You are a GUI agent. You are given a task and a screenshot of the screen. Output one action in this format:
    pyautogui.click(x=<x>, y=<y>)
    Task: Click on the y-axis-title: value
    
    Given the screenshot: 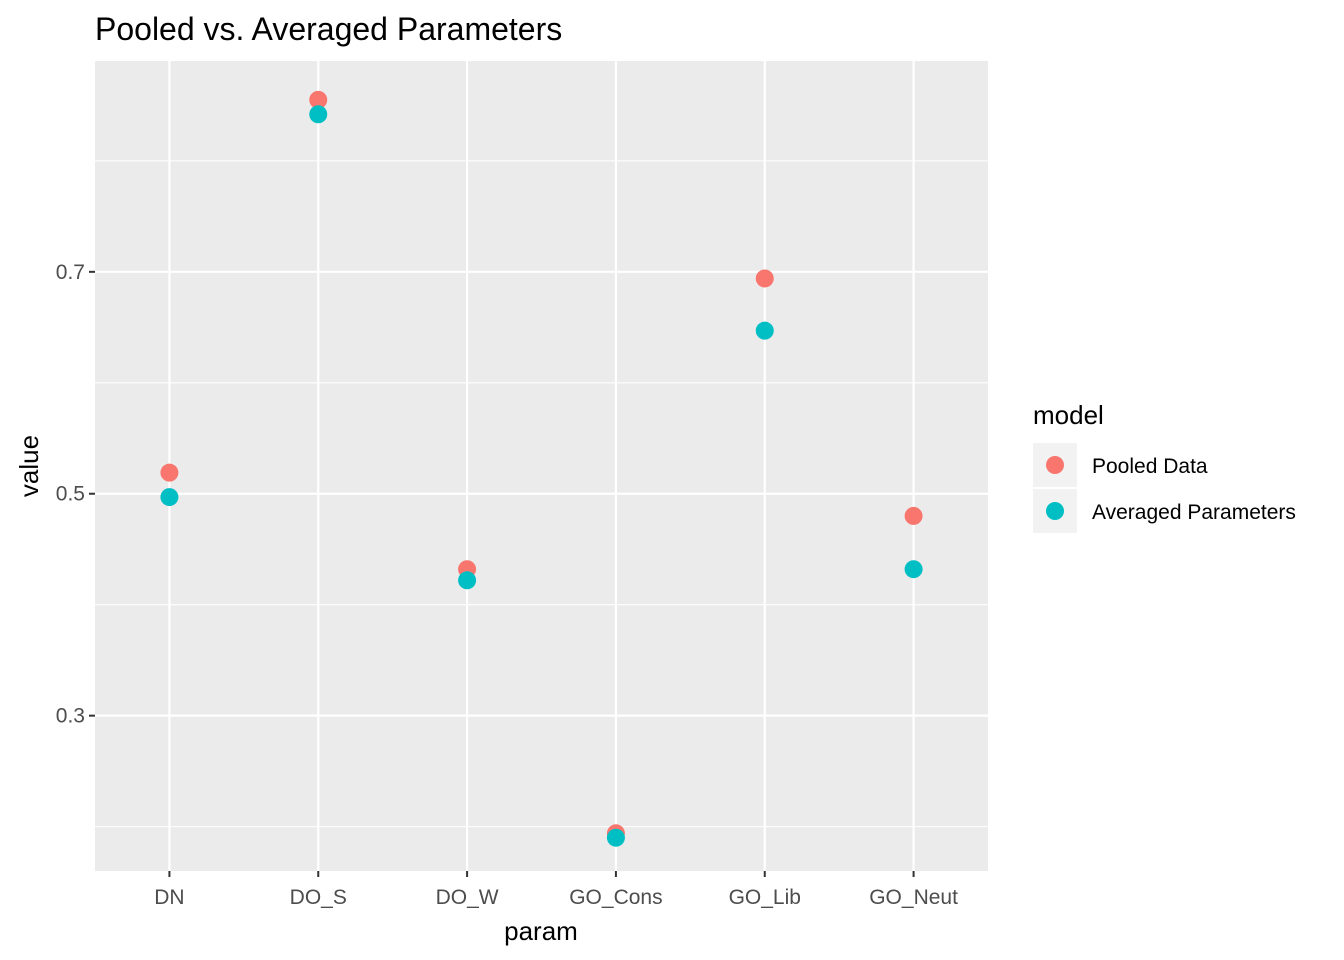 What is the action you would take?
    pyautogui.click(x=29, y=466)
    